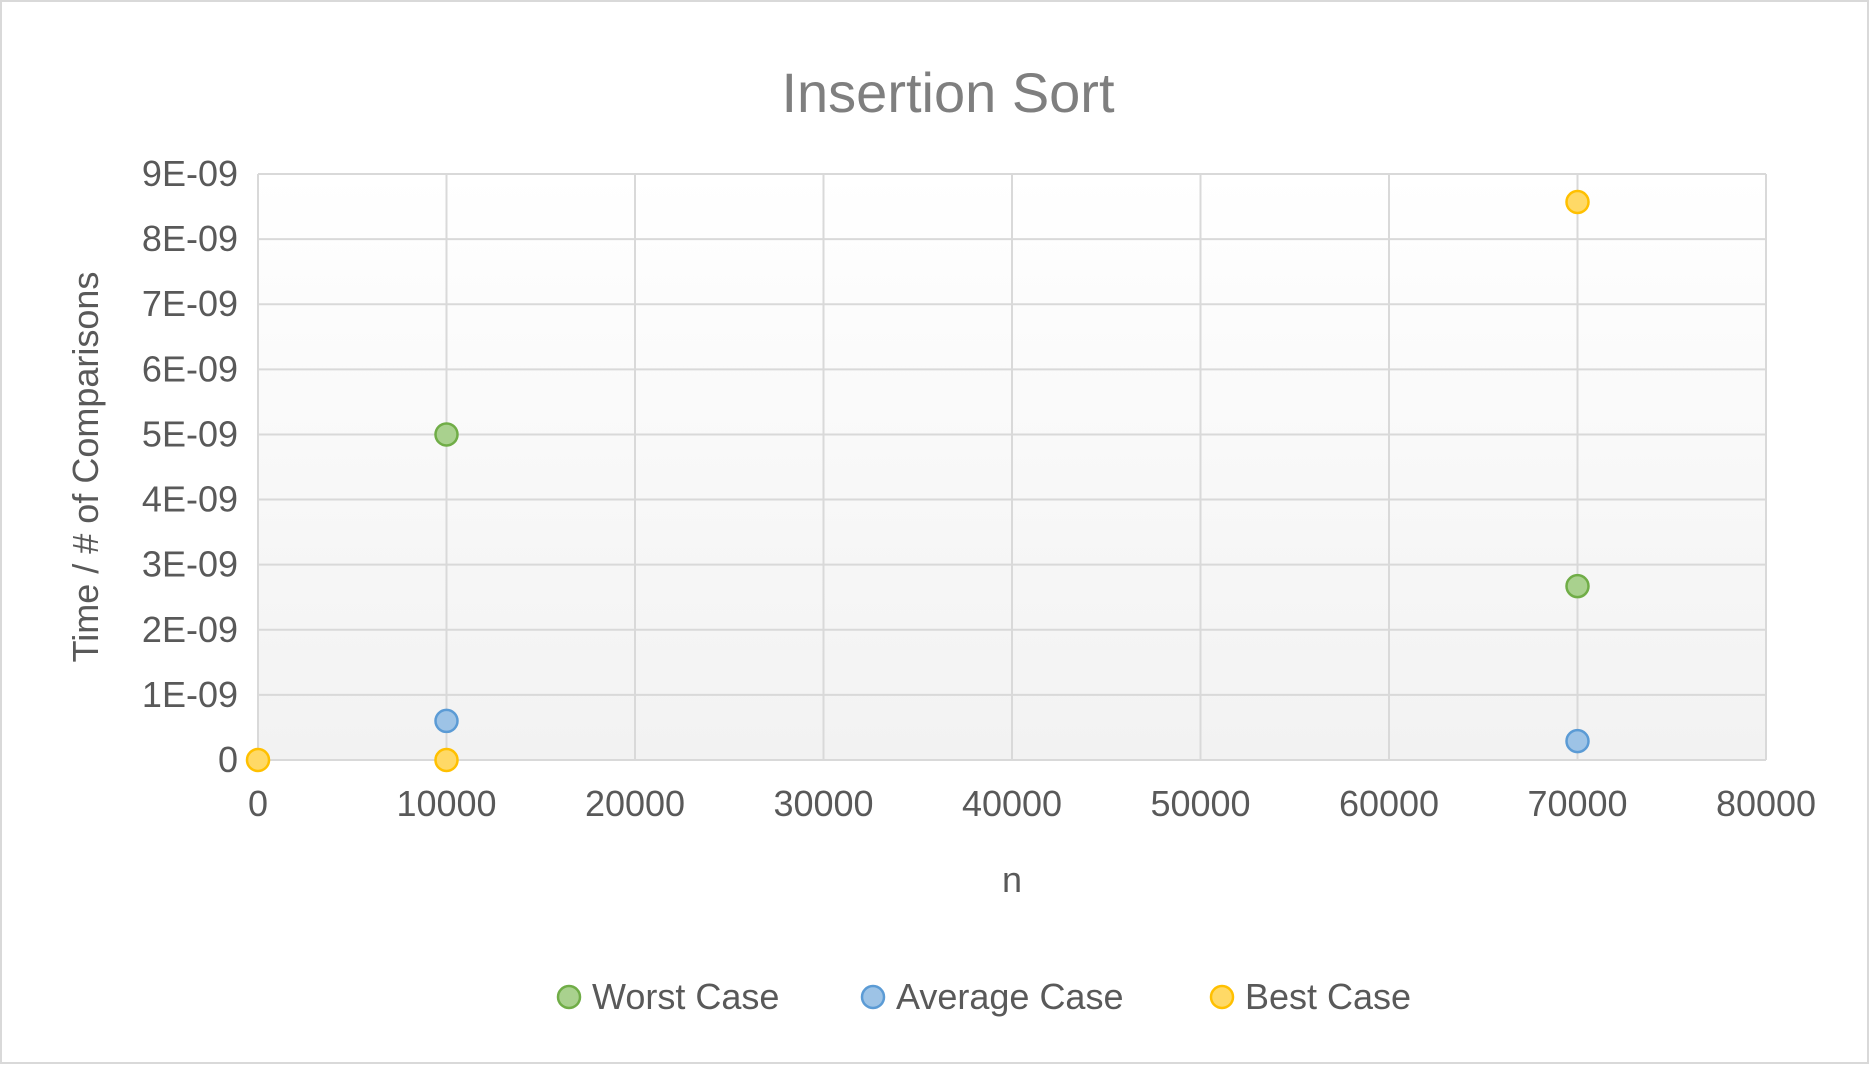 Image resolution: width=1869 pixels, height=1066 pixels. I want to click on legend-item: Worst Case, so click(667, 996).